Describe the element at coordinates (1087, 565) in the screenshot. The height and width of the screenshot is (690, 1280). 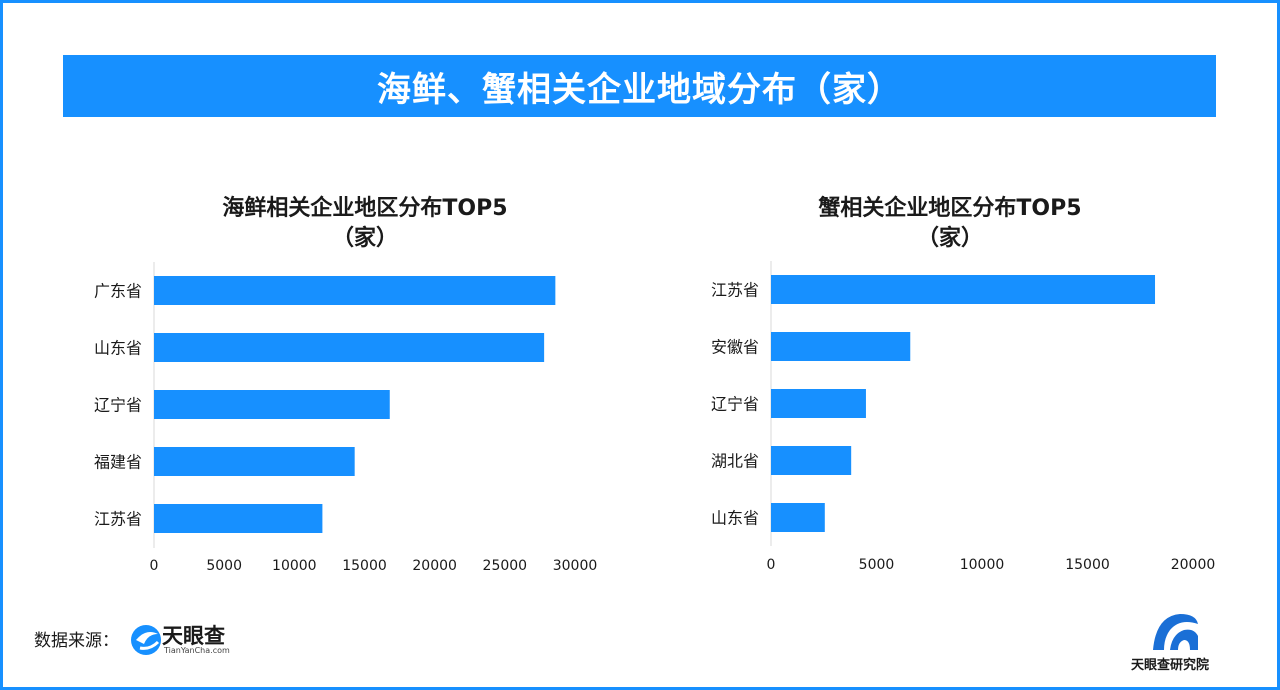
I see `right-chart-tick-label: 15000` at that location.